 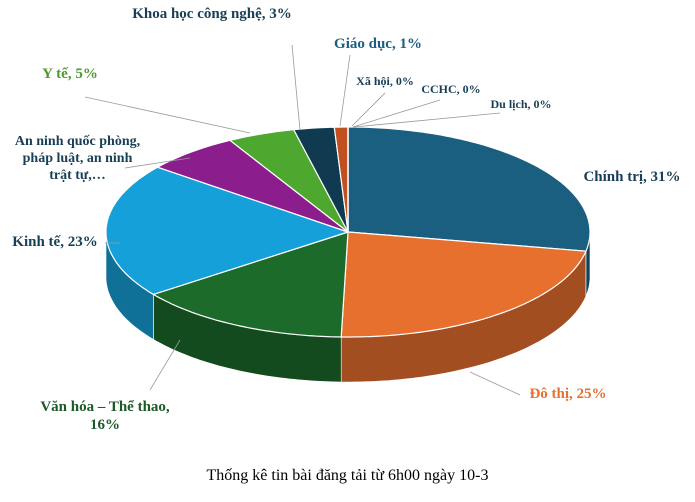 I want to click on data-label: Chính trị, 31%, so click(x=632, y=177).